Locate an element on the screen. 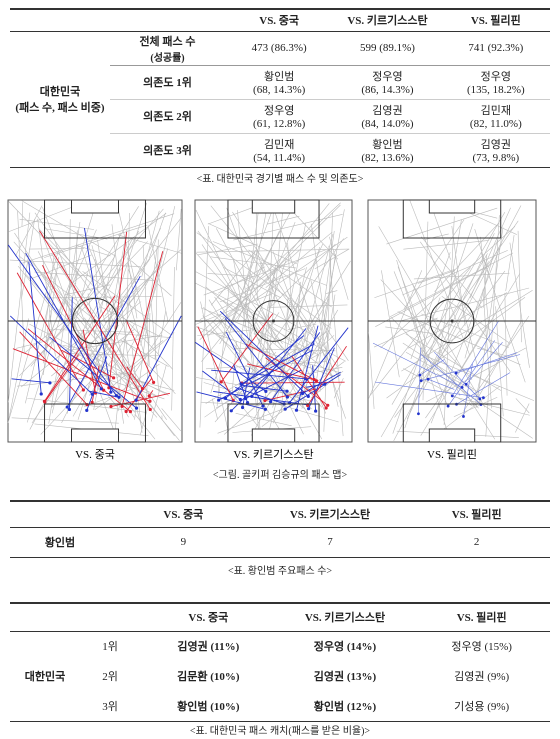  row-label: 의존도 2위 is located at coordinates (167, 117).